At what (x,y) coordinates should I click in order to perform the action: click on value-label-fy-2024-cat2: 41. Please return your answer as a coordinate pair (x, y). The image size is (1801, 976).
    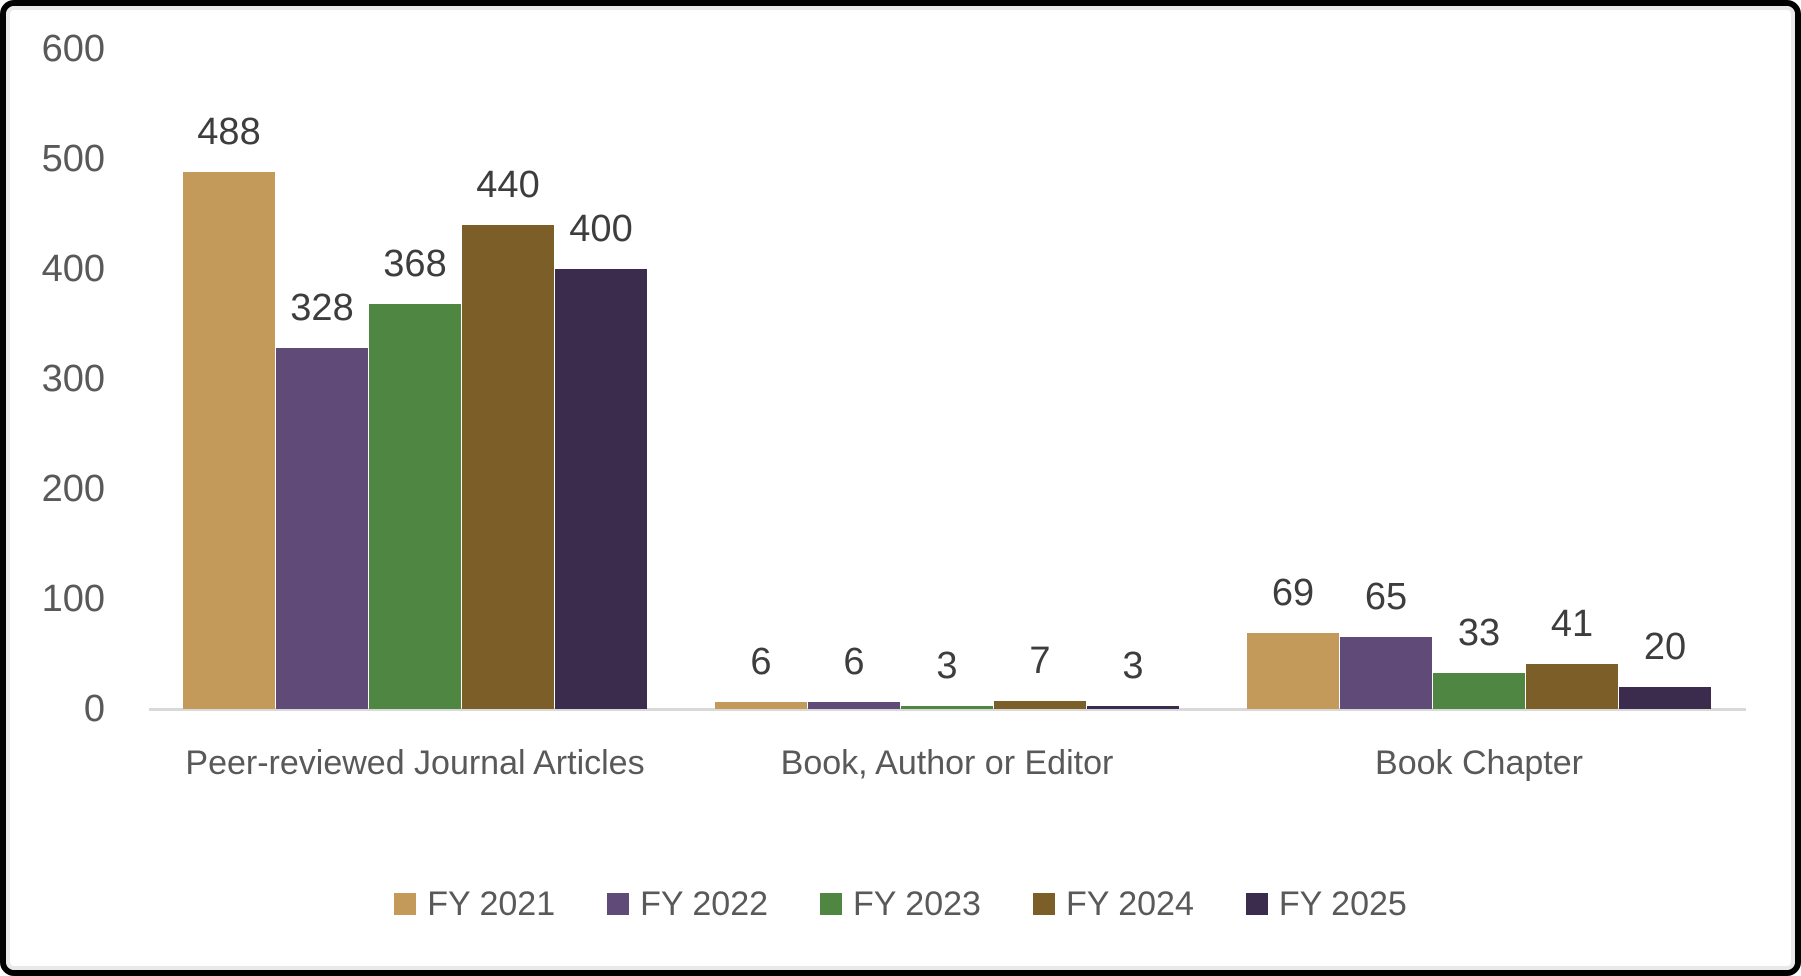
    Looking at the image, I should click on (1572, 624).